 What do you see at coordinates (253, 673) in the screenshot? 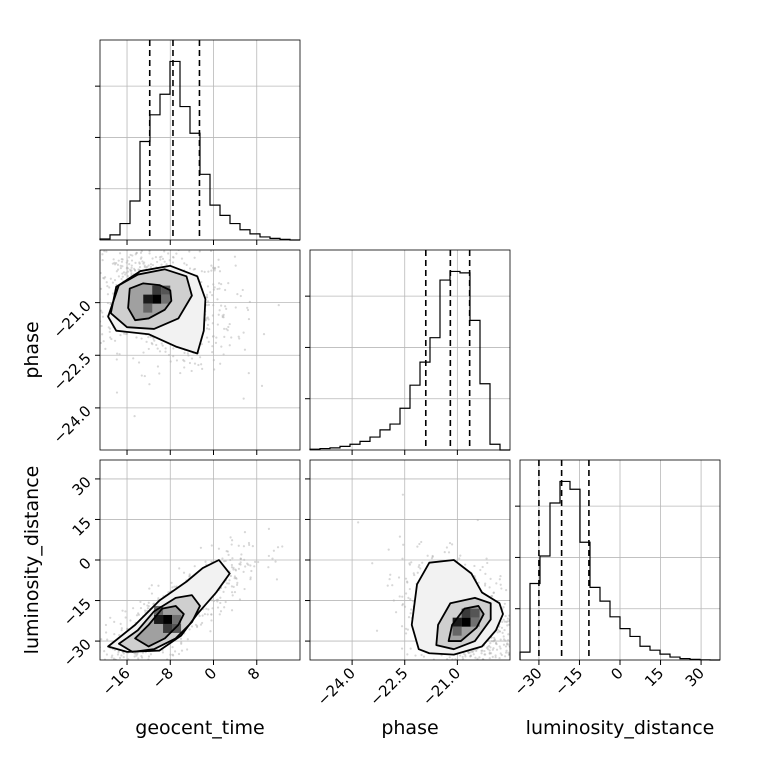
I see `tick-label-x-geocent_time-3: 8` at bounding box center [253, 673].